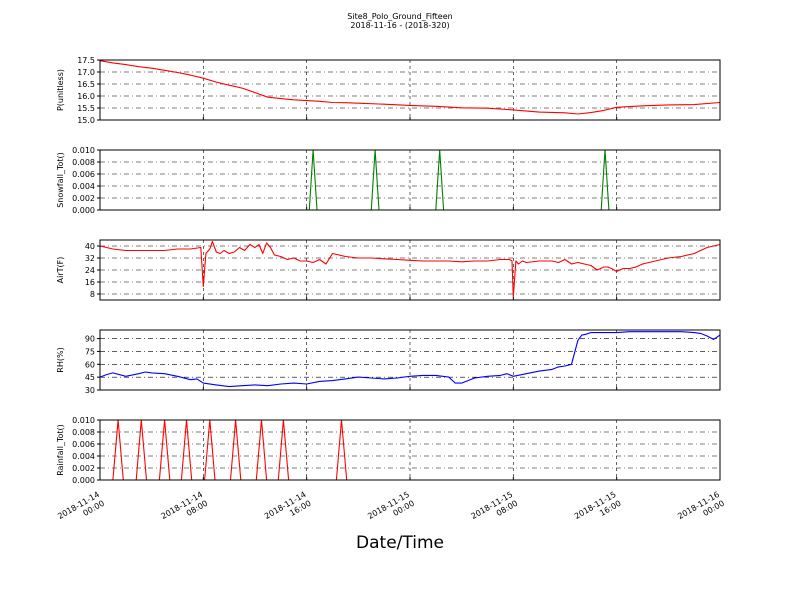 The width and height of the screenshot is (800, 600). What do you see at coordinates (83, 444) in the screenshot?
I see `panel5-ytick-label-3: 0.006` at bounding box center [83, 444].